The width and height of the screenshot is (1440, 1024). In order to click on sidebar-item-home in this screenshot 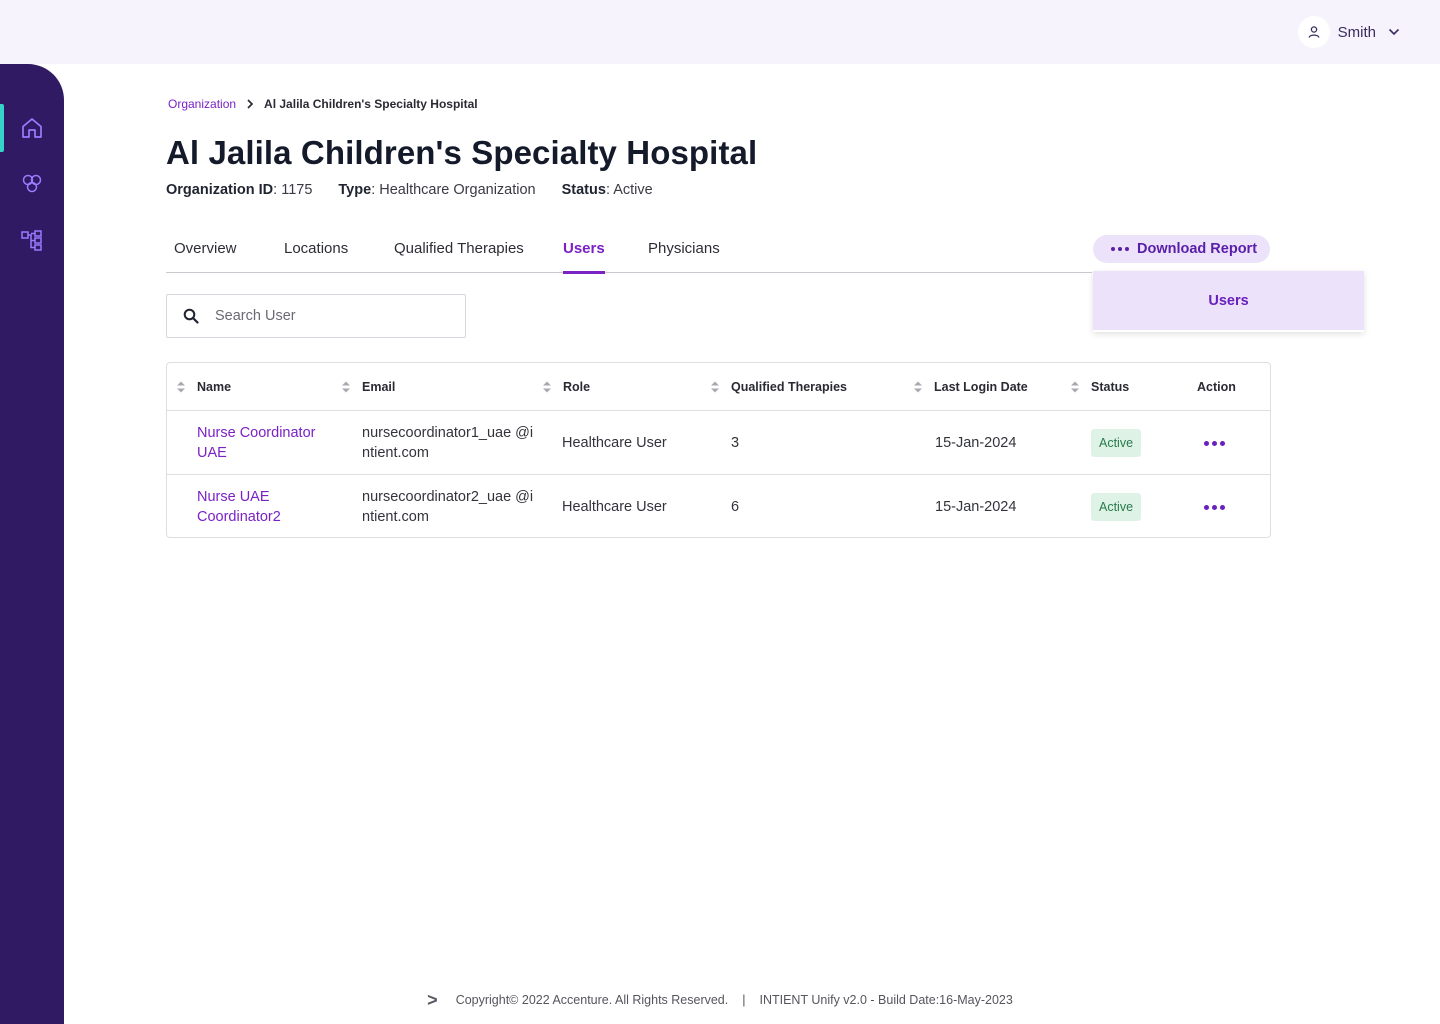, I will do `click(32, 128)`.